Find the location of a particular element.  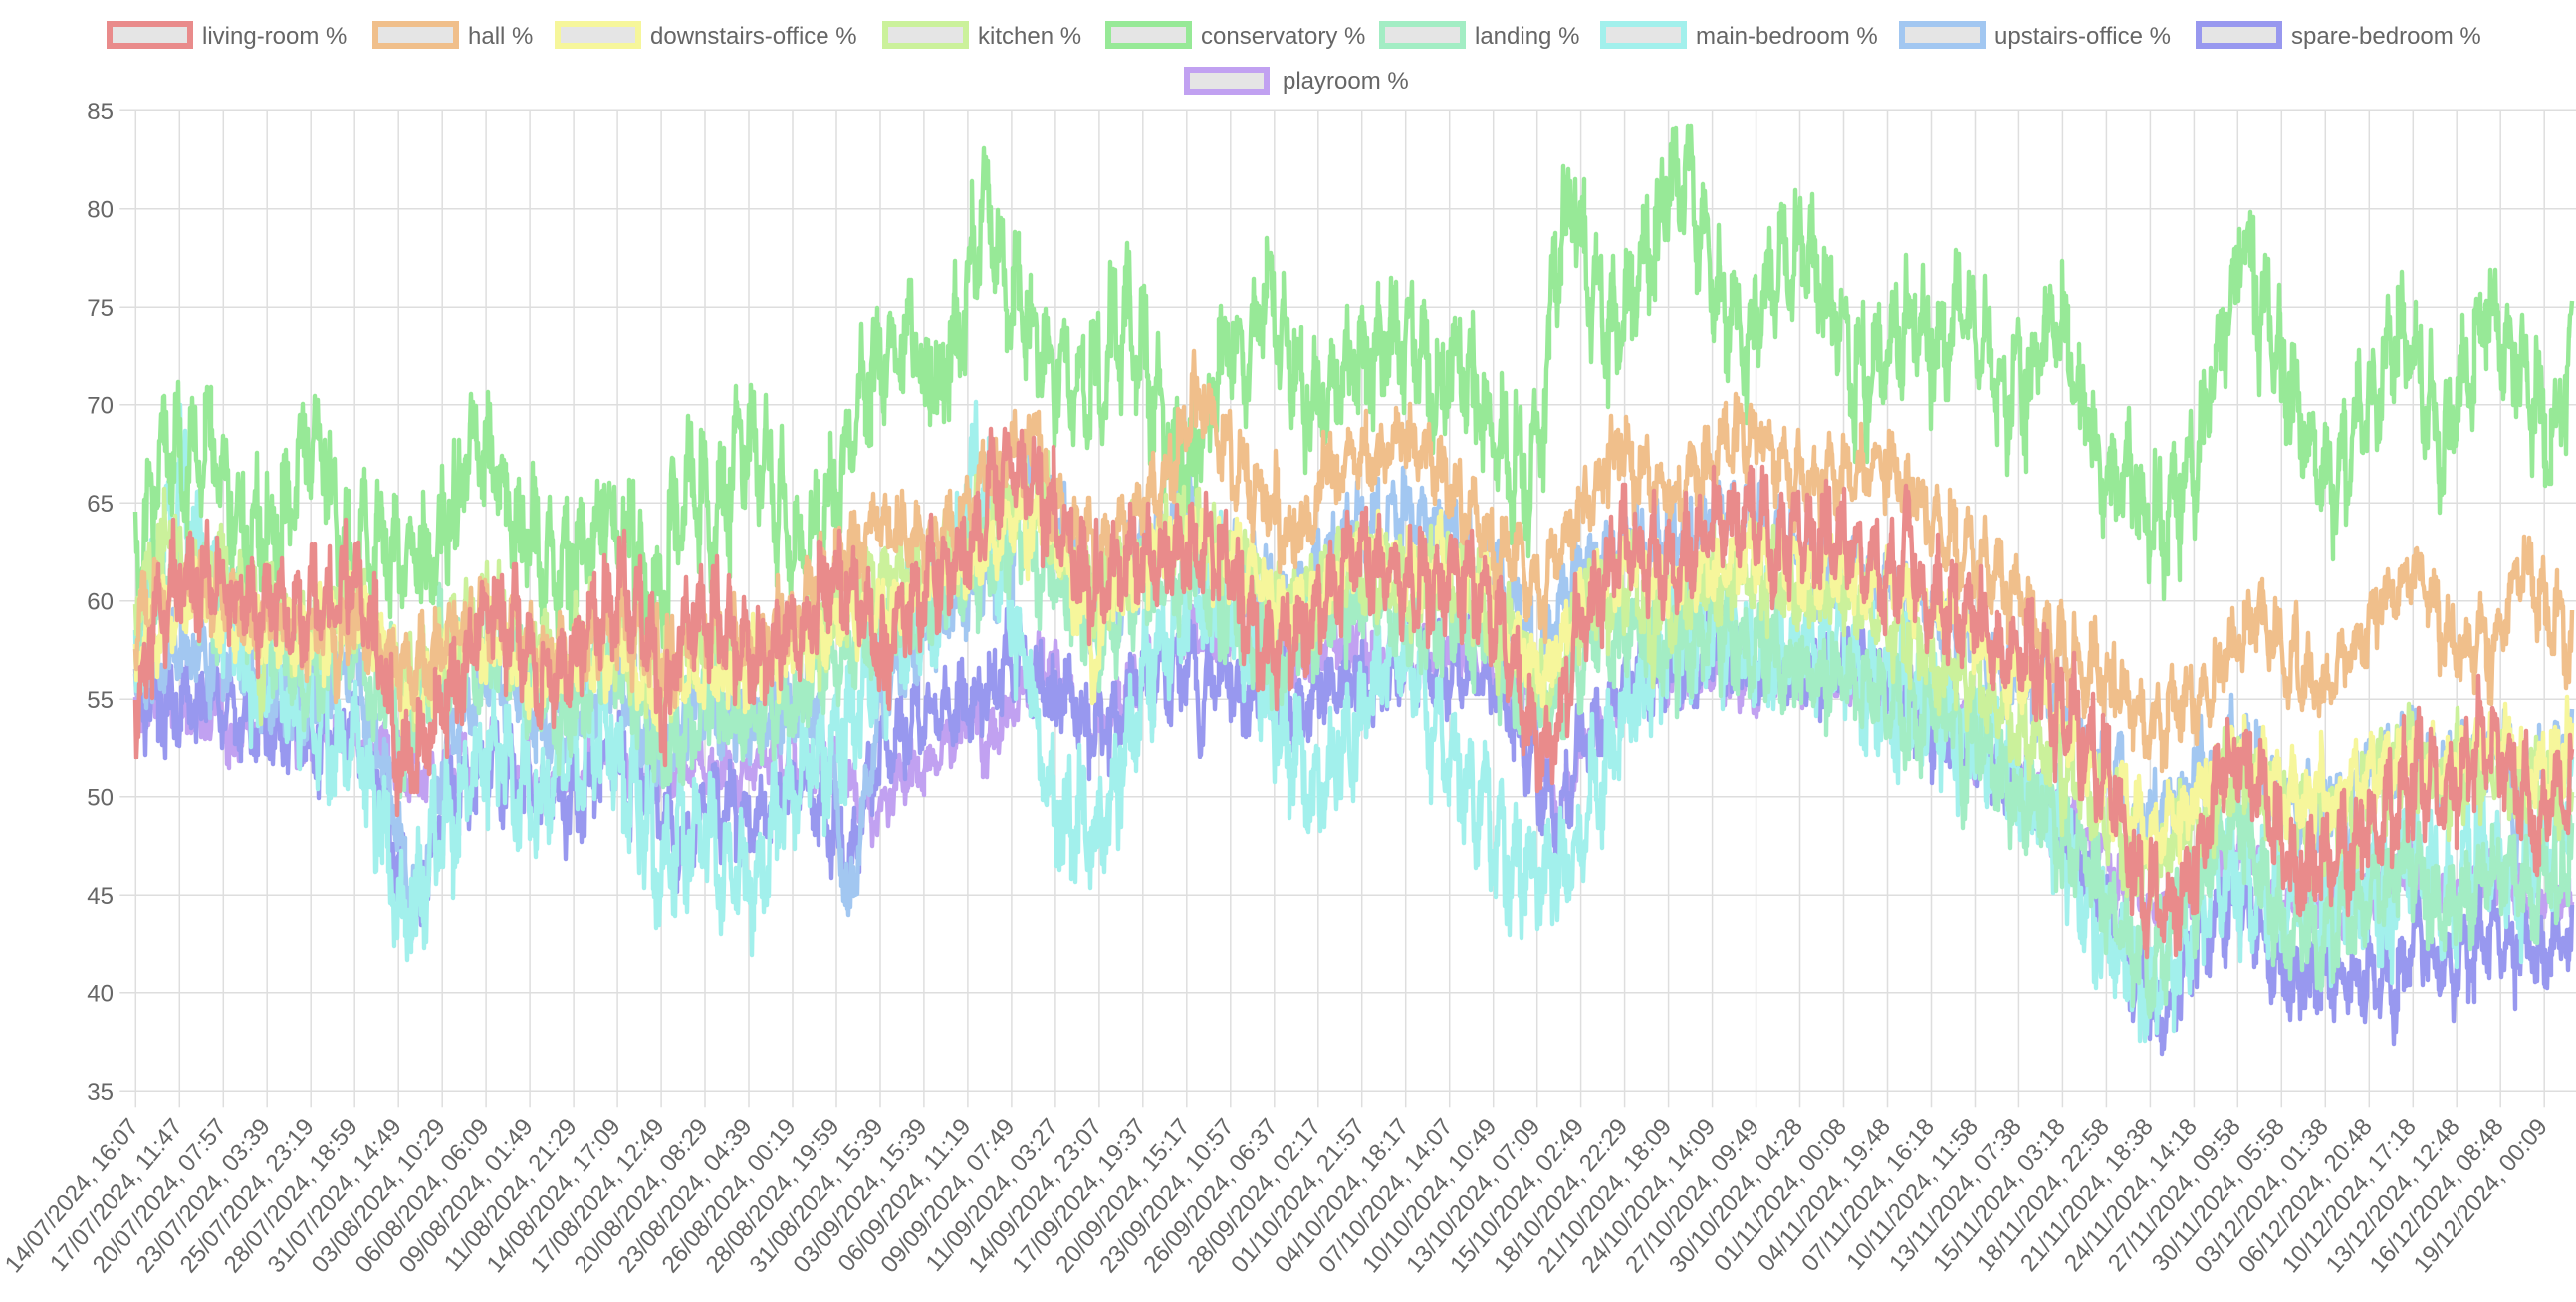

svg-text: 60 is located at coordinates (100, 602).